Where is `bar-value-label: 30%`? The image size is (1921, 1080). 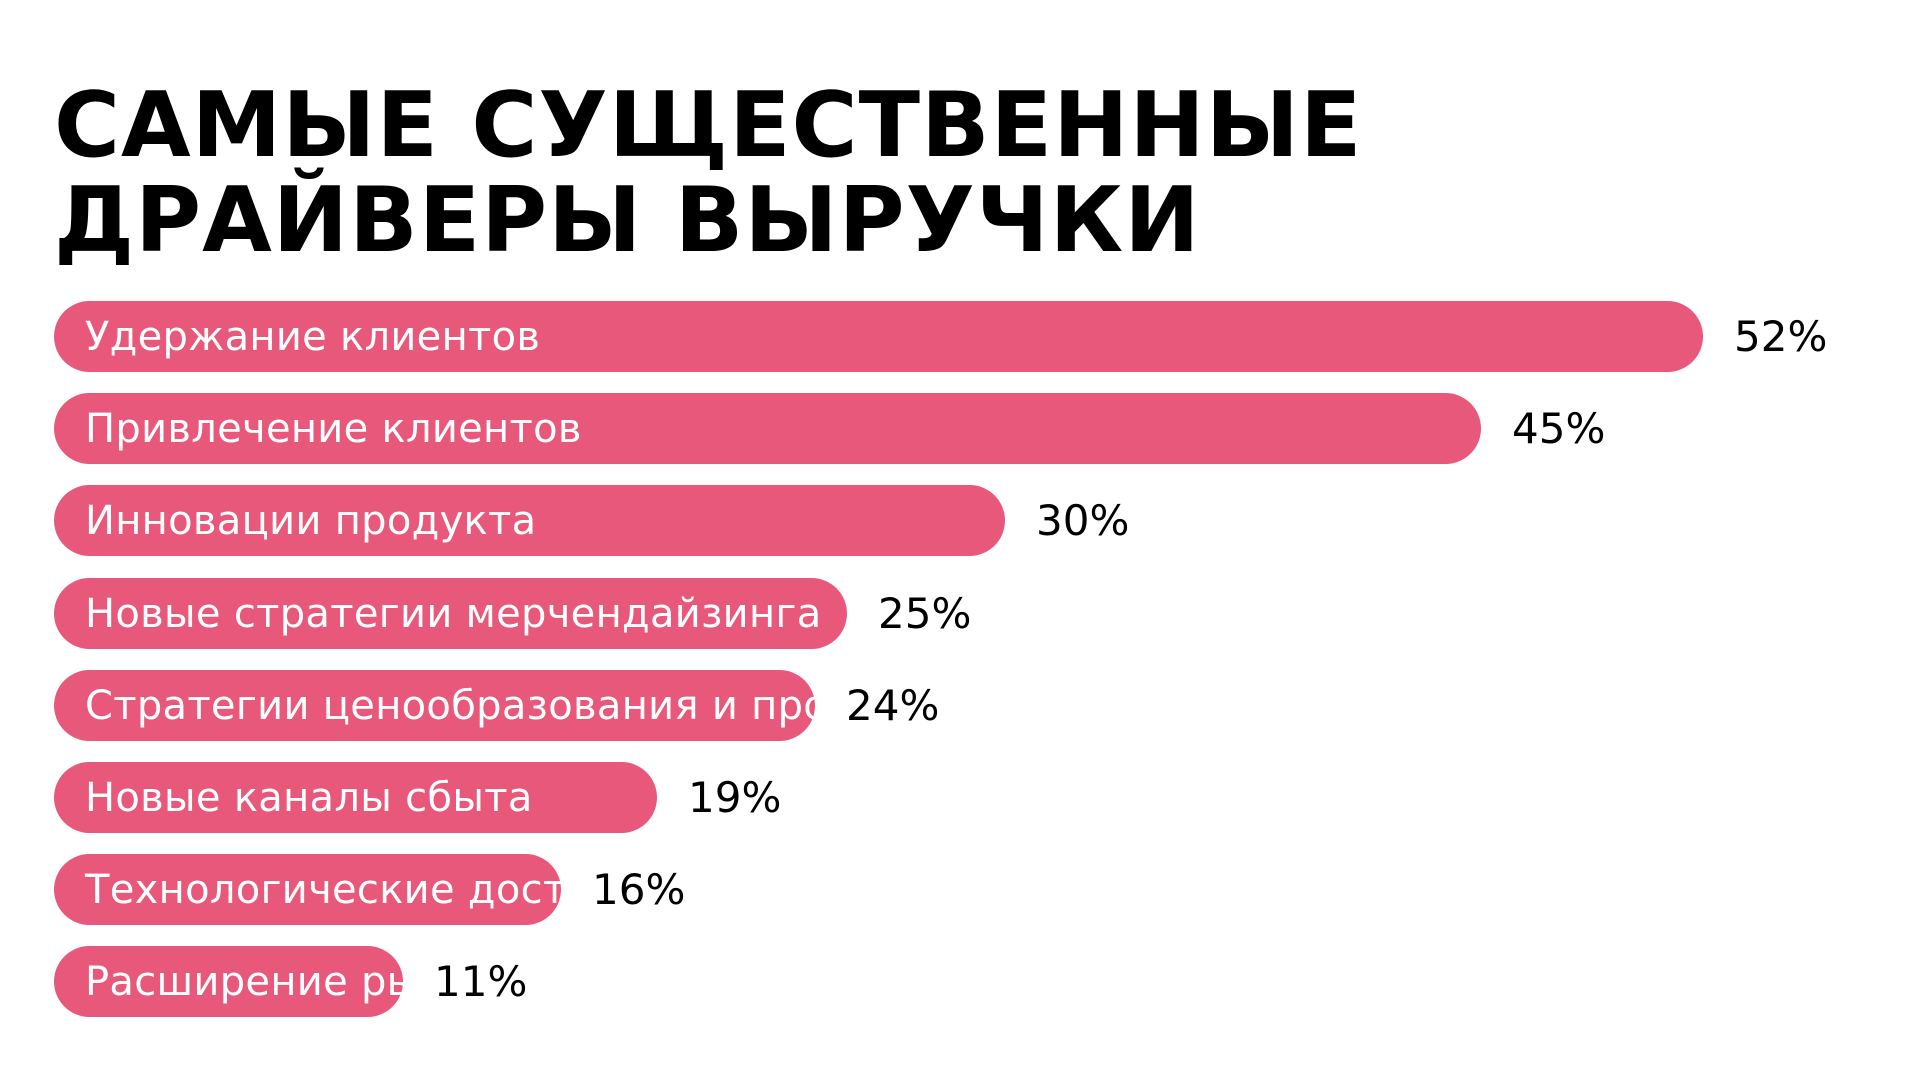 bar-value-label: 30% is located at coordinates (1083, 520).